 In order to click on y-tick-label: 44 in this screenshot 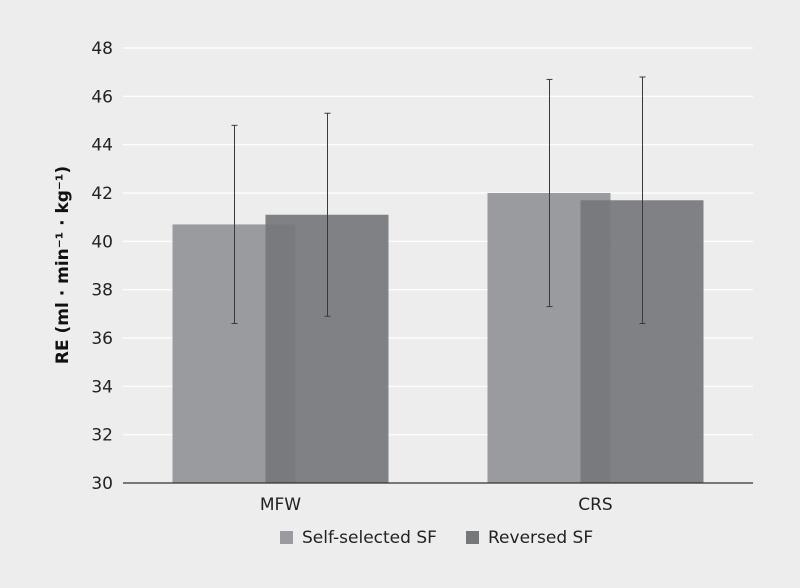, I will do `click(102, 146)`.